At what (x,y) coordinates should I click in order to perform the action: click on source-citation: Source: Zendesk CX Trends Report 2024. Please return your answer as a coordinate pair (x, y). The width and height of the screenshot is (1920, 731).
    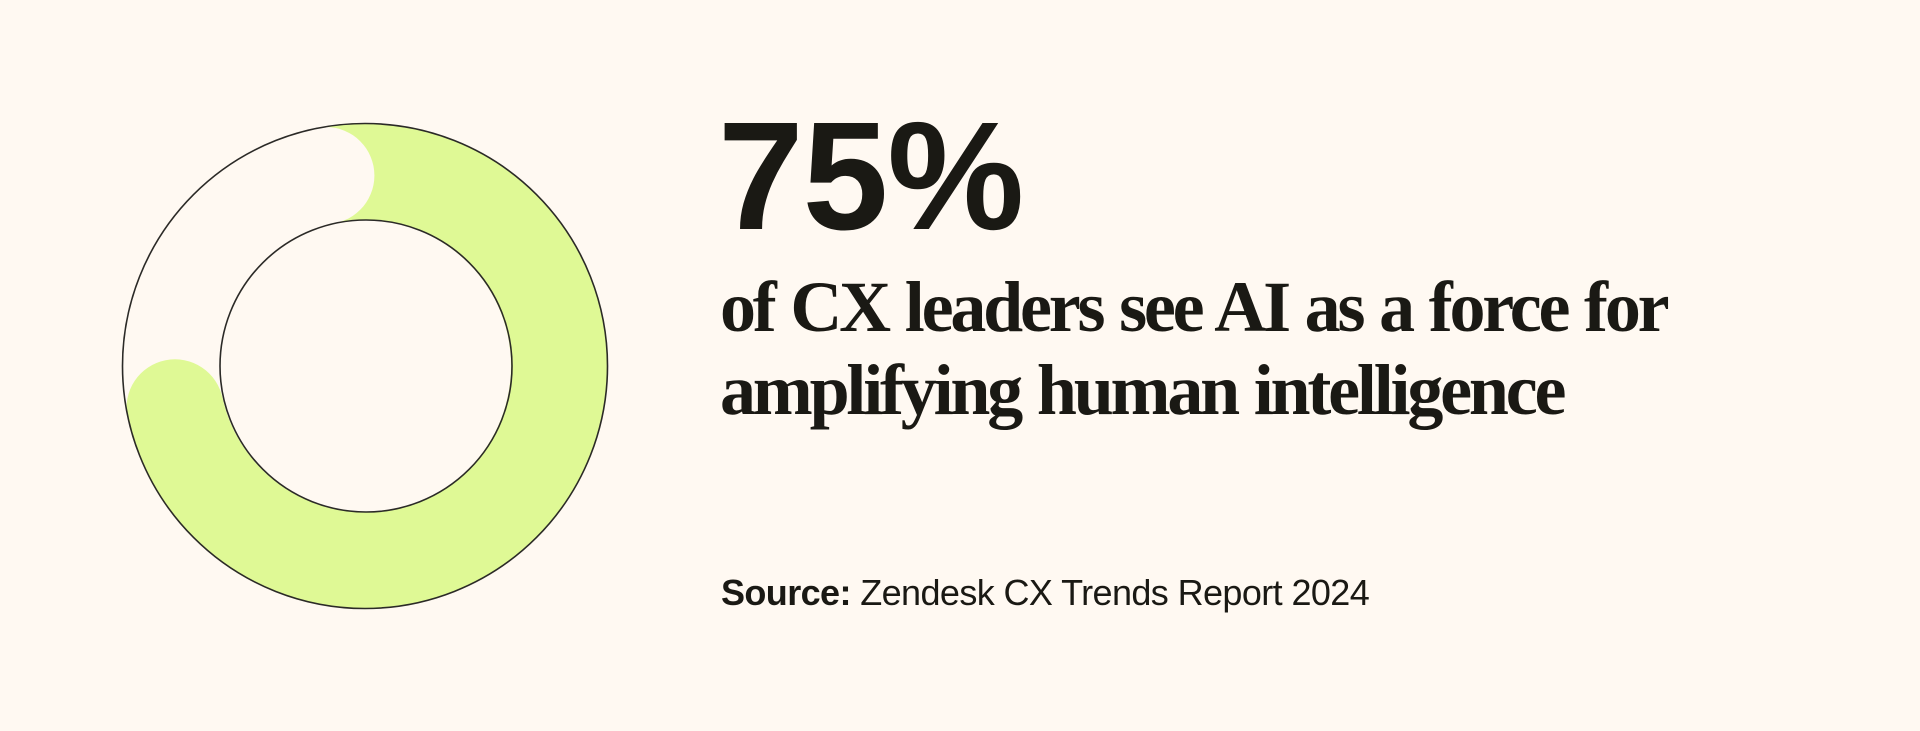
    Looking at the image, I should click on (1045, 593).